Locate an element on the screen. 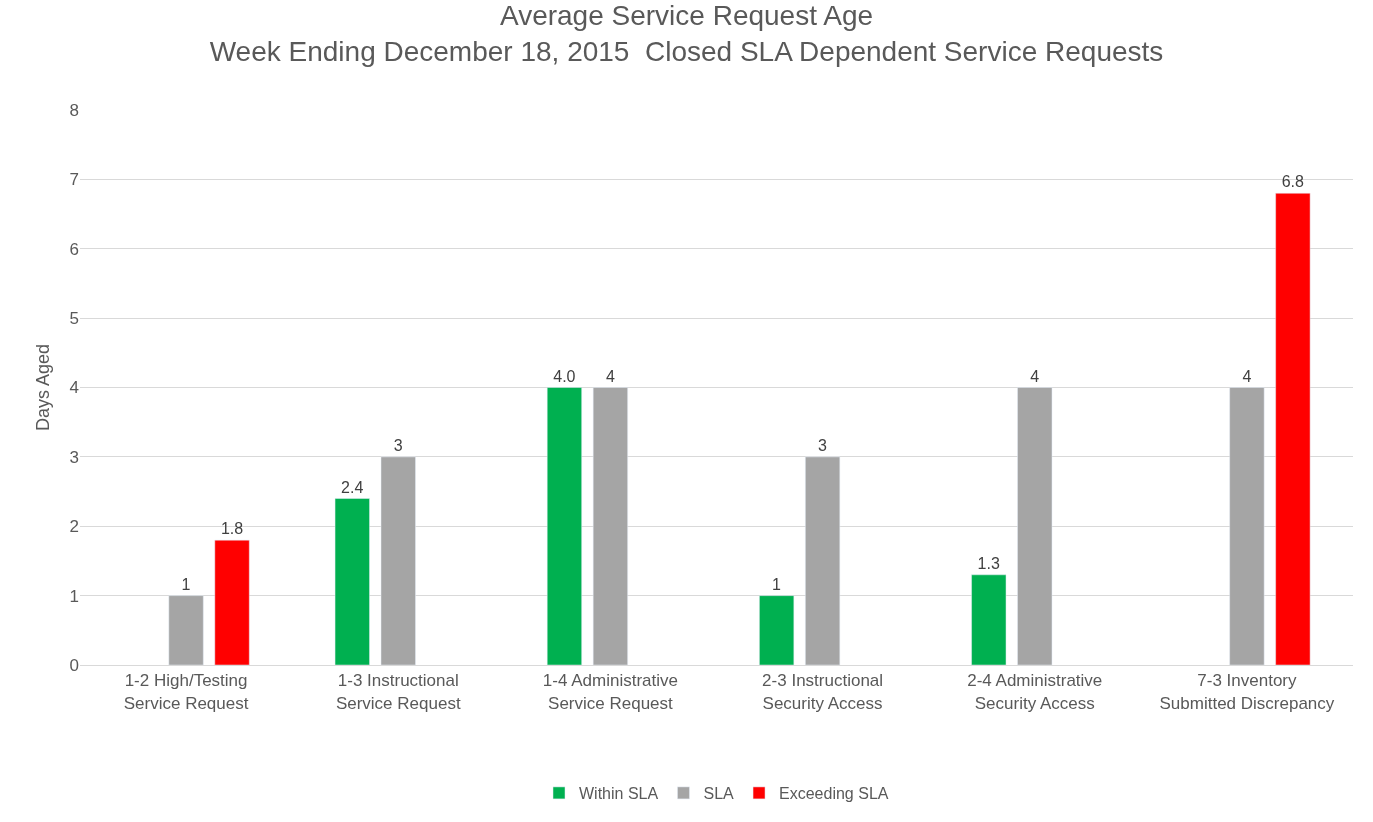 Image resolution: width=1373 pixels, height=822 pixels. data-label: 2.4 is located at coordinates (352, 487).